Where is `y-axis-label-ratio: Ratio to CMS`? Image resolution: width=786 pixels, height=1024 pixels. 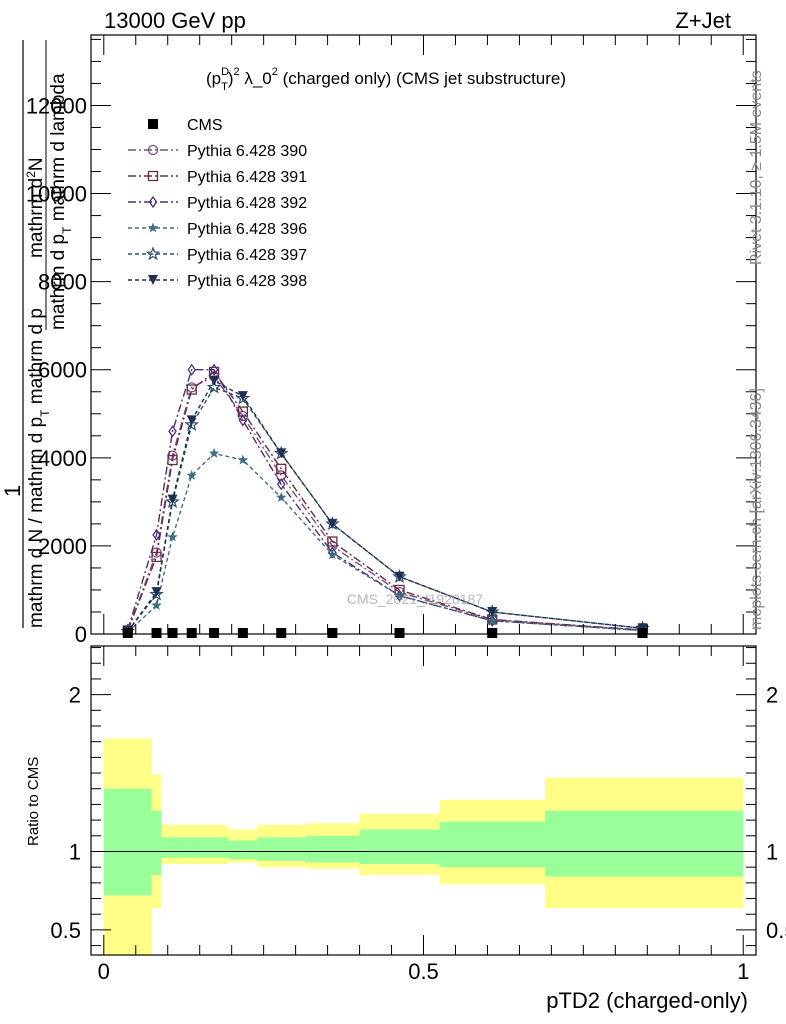 y-axis-label-ratio: Ratio to CMS is located at coordinates (33, 801).